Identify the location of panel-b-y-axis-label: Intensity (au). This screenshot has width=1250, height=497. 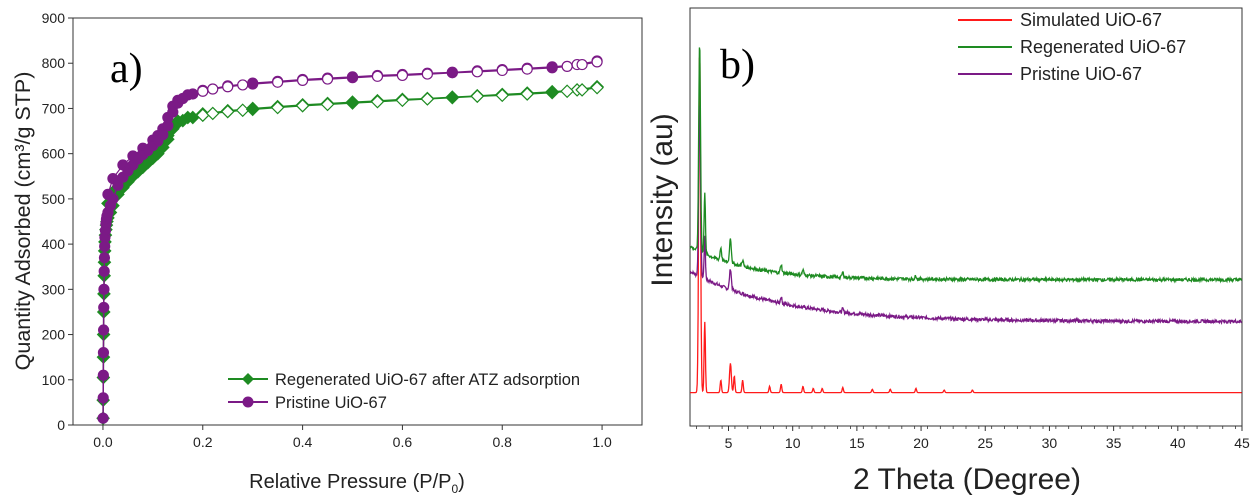
(662, 199).